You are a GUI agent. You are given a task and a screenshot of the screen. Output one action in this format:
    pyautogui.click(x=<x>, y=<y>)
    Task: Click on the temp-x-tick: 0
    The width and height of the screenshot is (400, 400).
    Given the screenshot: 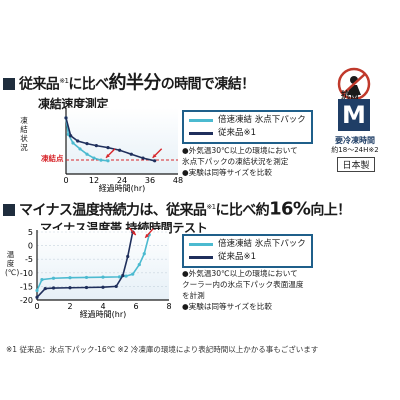 What is the action you would take?
    pyautogui.click(x=36, y=306)
    